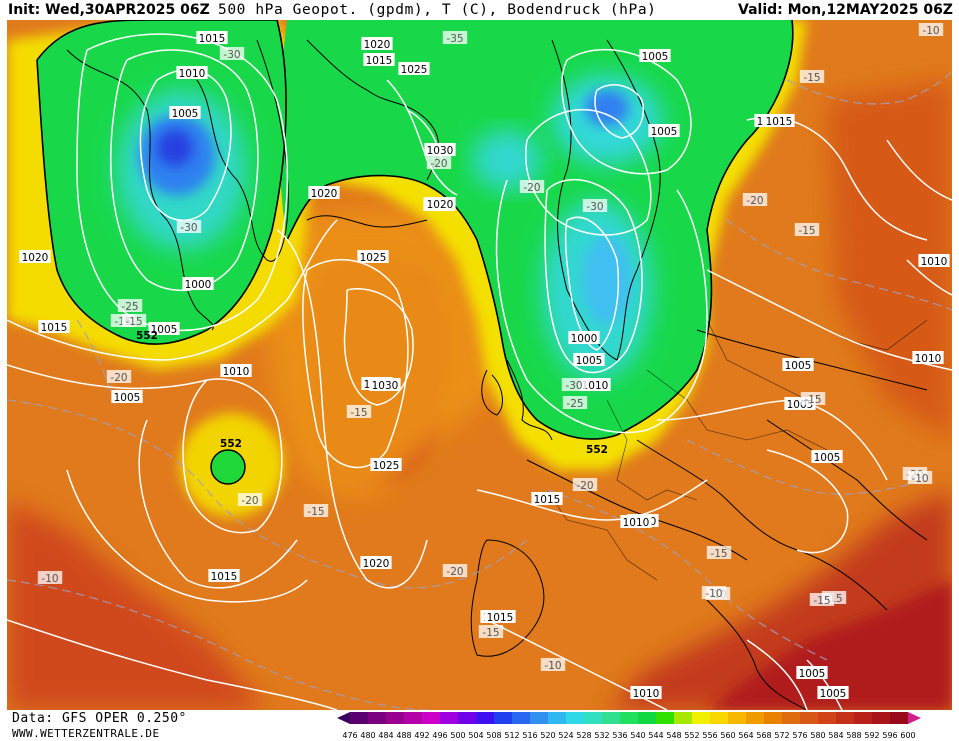 The width and height of the screenshot is (959, 741). I want to click on colorbar-left-arrow, so click(343, 718).